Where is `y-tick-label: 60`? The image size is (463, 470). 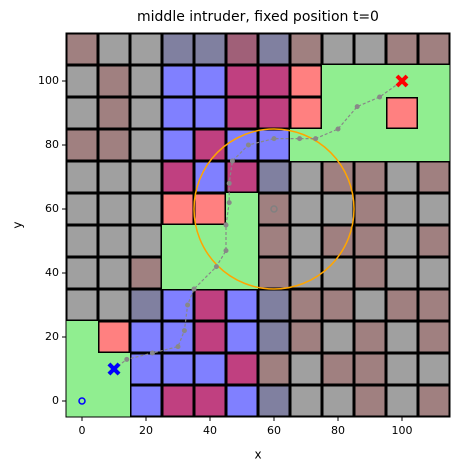
y-tick-label: 60 is located at coordinates (52, 208).